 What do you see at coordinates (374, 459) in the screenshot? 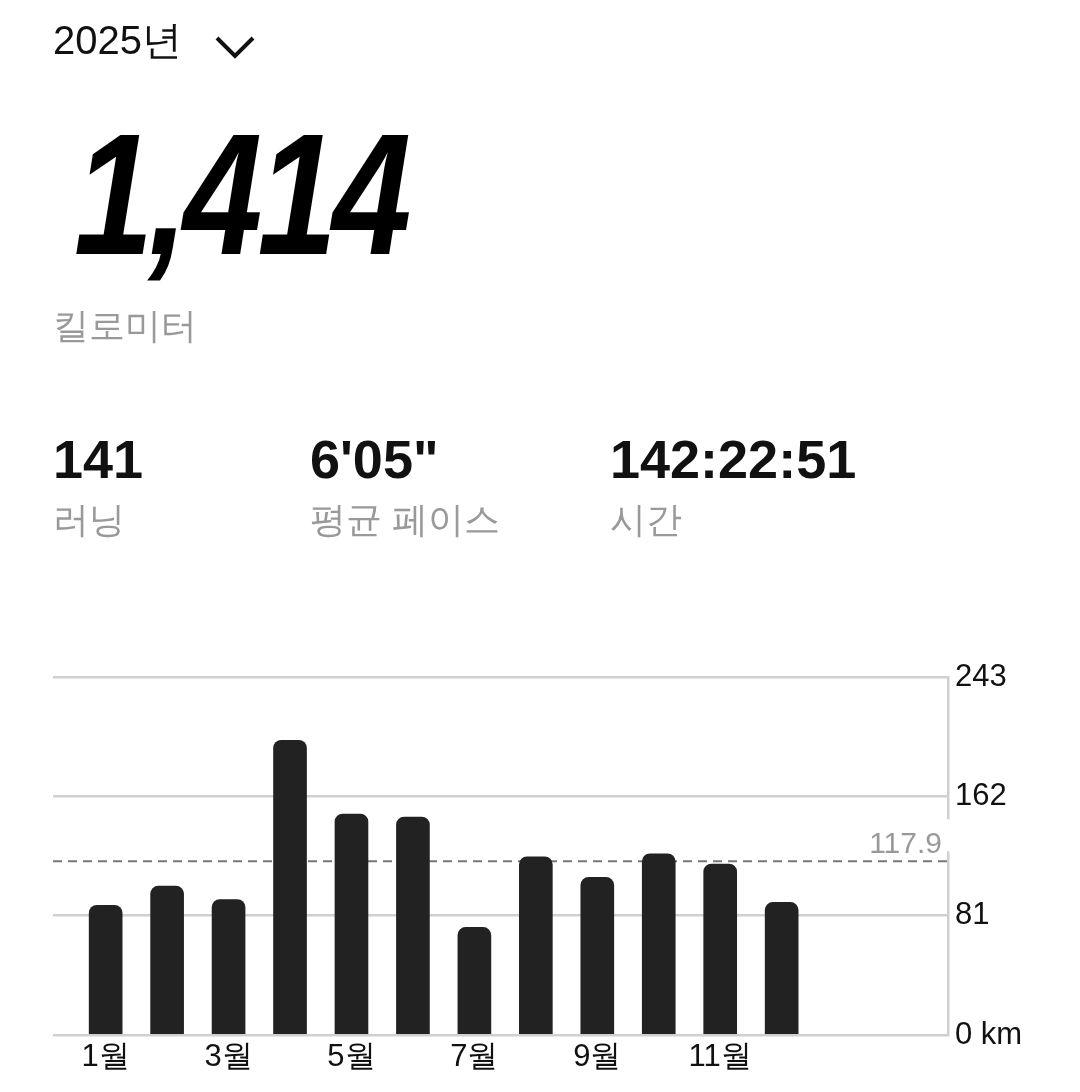
I see `text: 6'05"` at bounding box center [374, 459].